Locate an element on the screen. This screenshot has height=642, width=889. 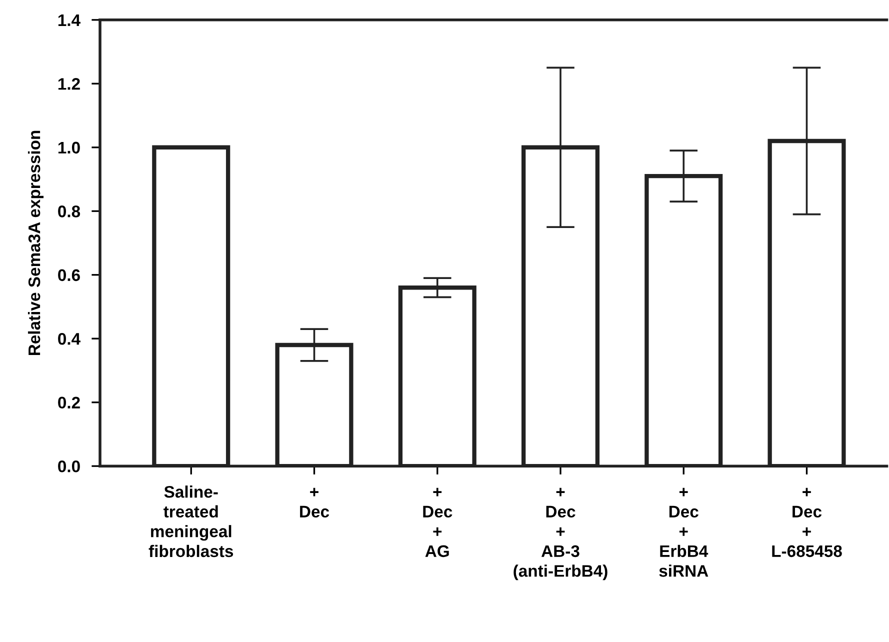
x-tick-label: + Dec + AG is located at coordinates (437, 523).